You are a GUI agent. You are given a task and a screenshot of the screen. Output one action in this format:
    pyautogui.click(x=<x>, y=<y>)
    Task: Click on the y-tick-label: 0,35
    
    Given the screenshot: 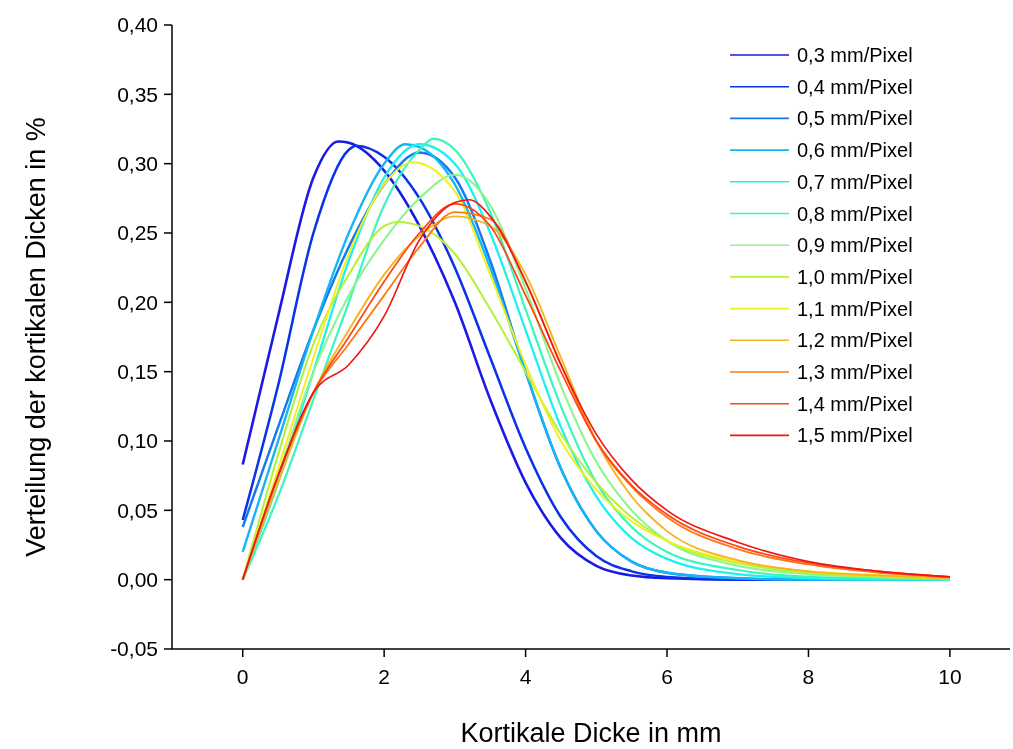 What is the action you would take?
    pyautogui.click(x=137, y=94)
    